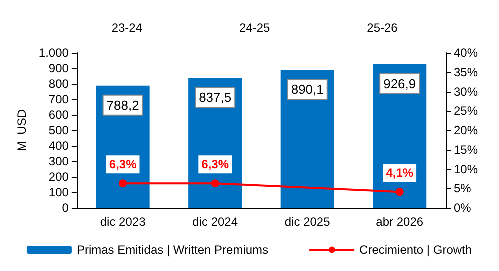 Image resolution: width=499 pixels, height=271 pixels. I want to click on text: 23-24, so click(127, 28).